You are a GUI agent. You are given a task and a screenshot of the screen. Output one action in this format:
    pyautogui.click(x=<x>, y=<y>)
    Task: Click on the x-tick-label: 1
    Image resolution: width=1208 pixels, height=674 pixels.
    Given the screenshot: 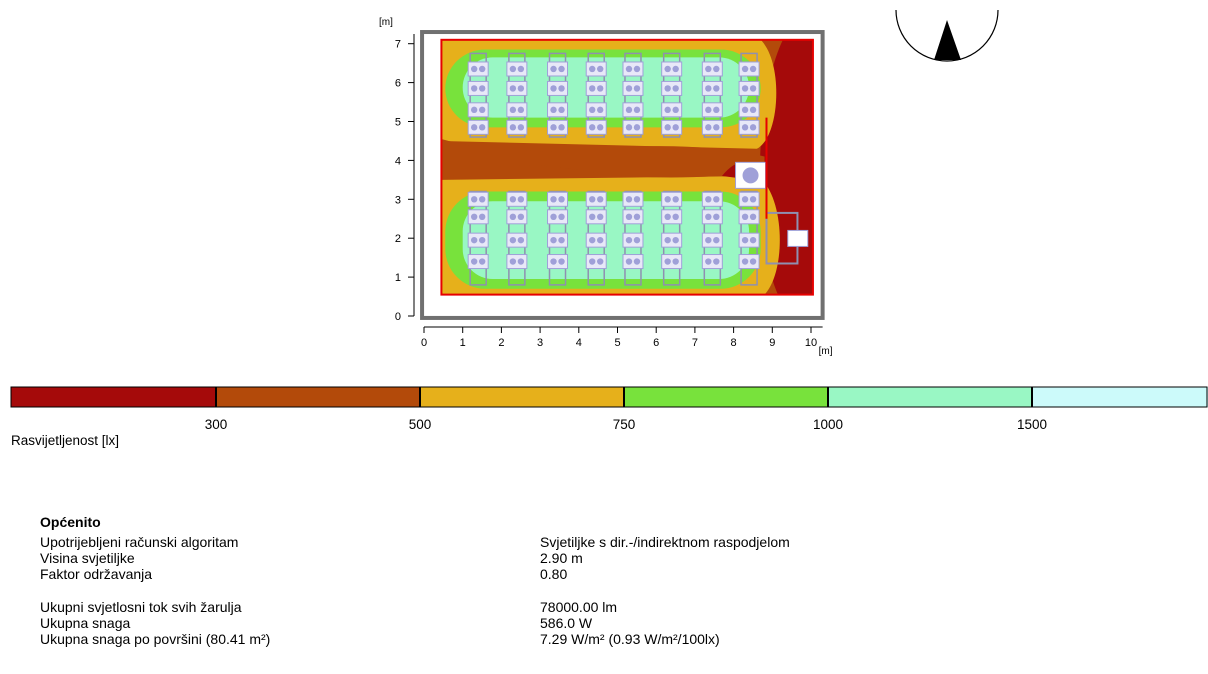 What is the action you would take?
    pyautogui.click(x=463, y=343)
    